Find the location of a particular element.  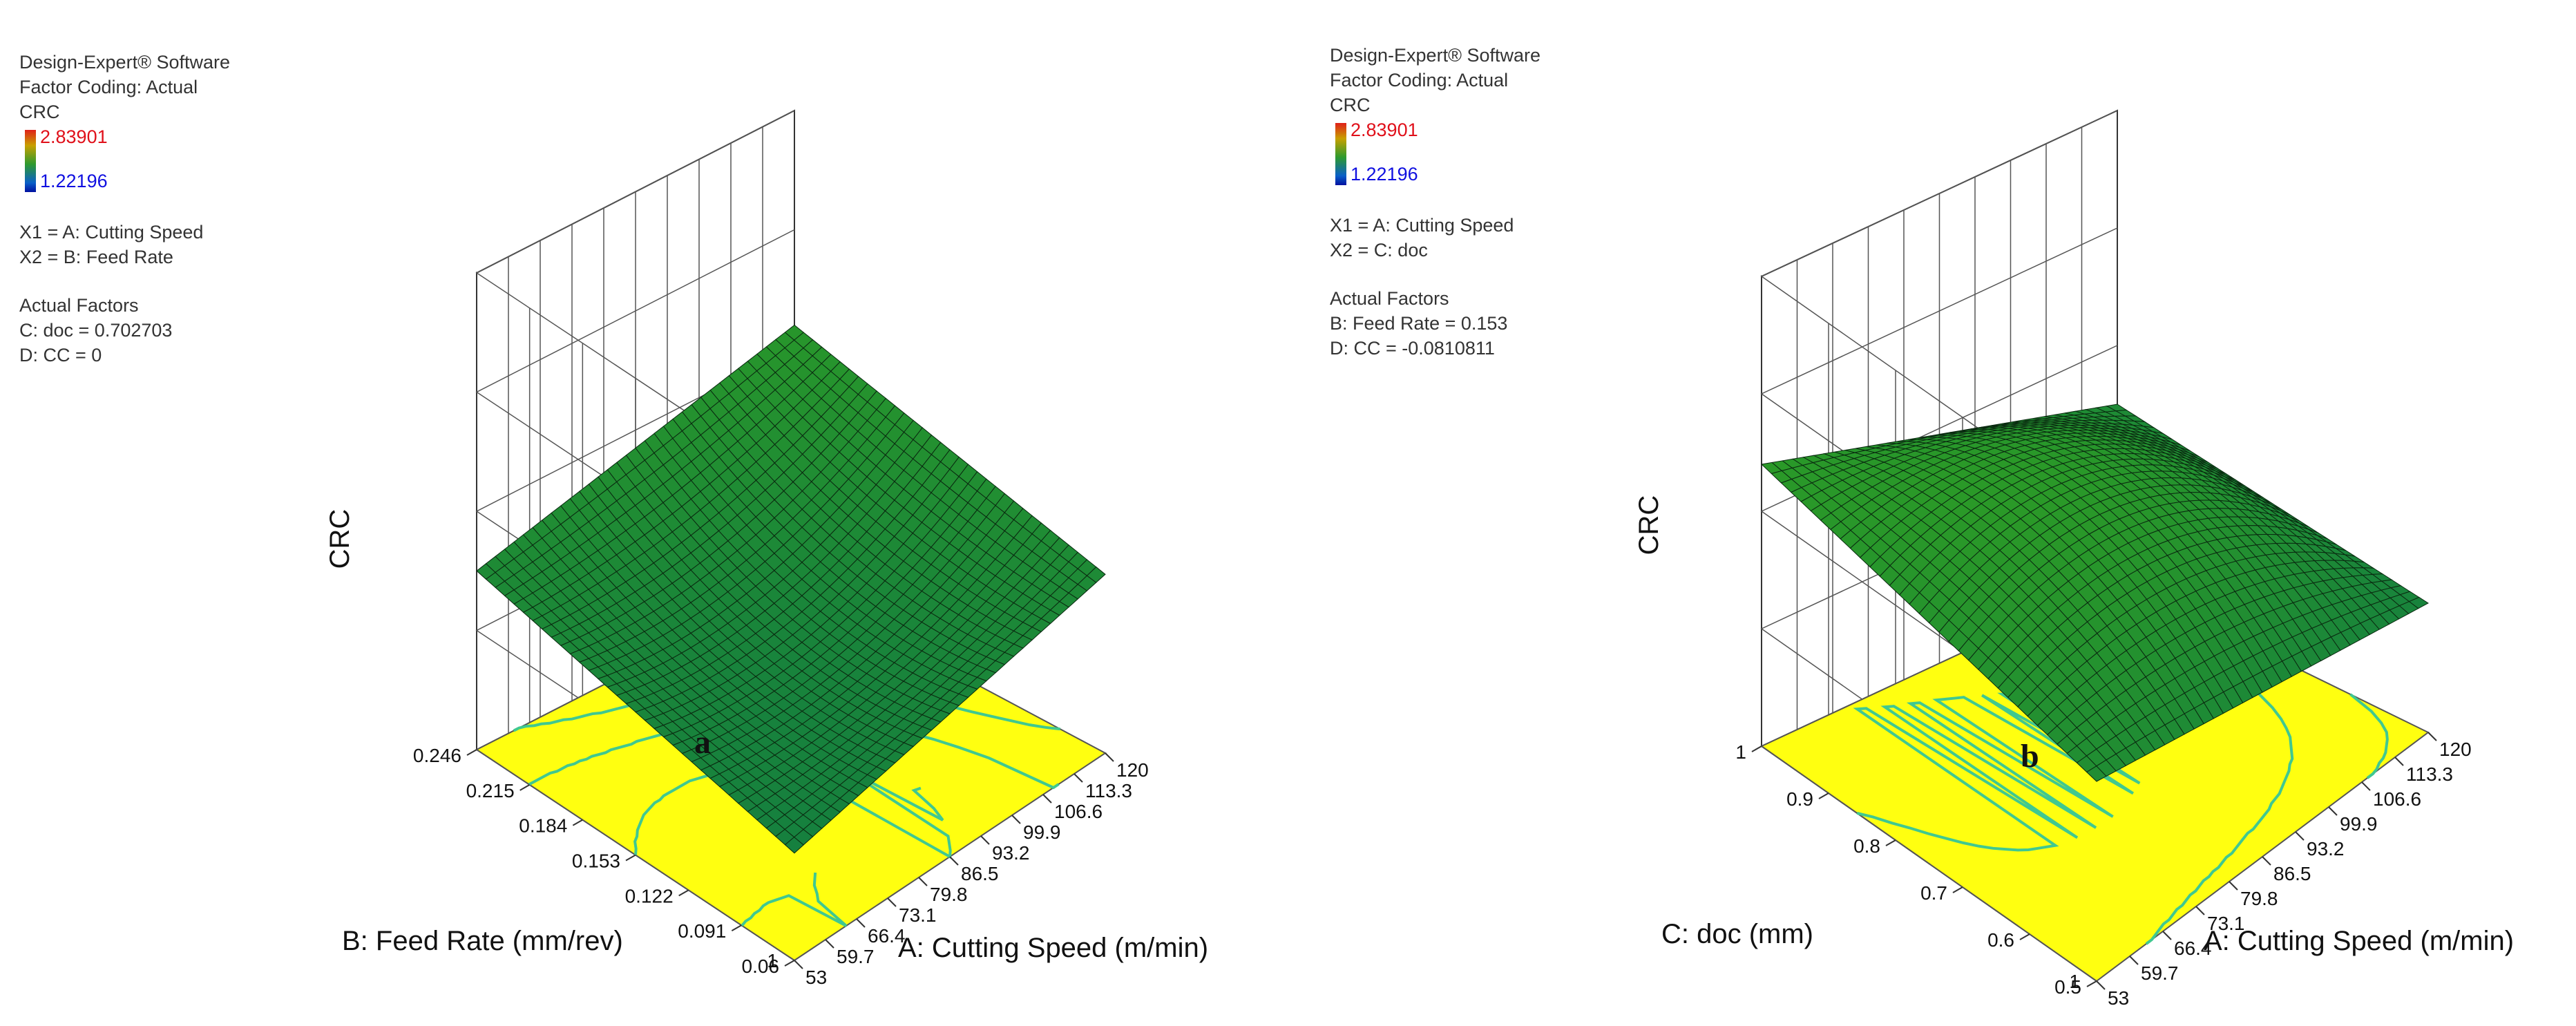

y-tick-label: 0.5 is located at coordinates (2067, 987).